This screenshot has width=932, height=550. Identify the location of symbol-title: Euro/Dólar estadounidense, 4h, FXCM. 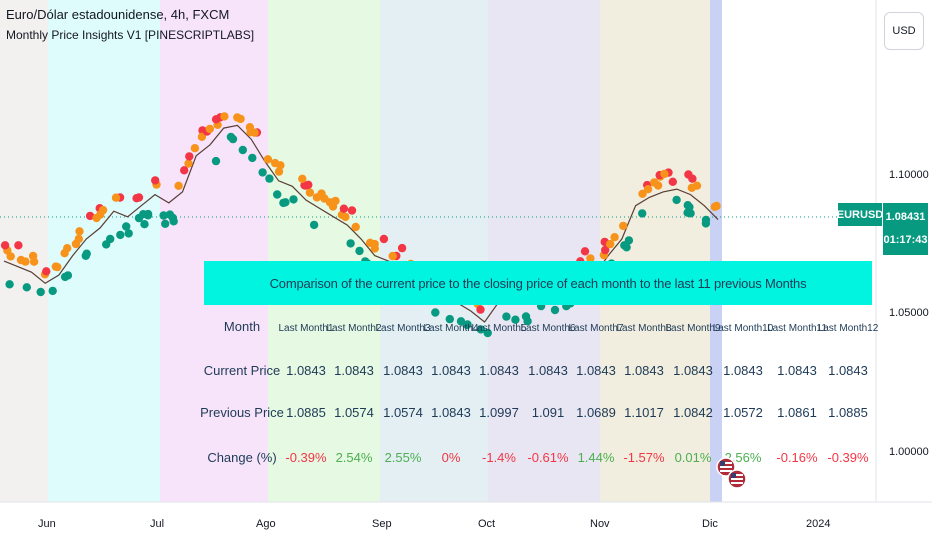
(118, 14).